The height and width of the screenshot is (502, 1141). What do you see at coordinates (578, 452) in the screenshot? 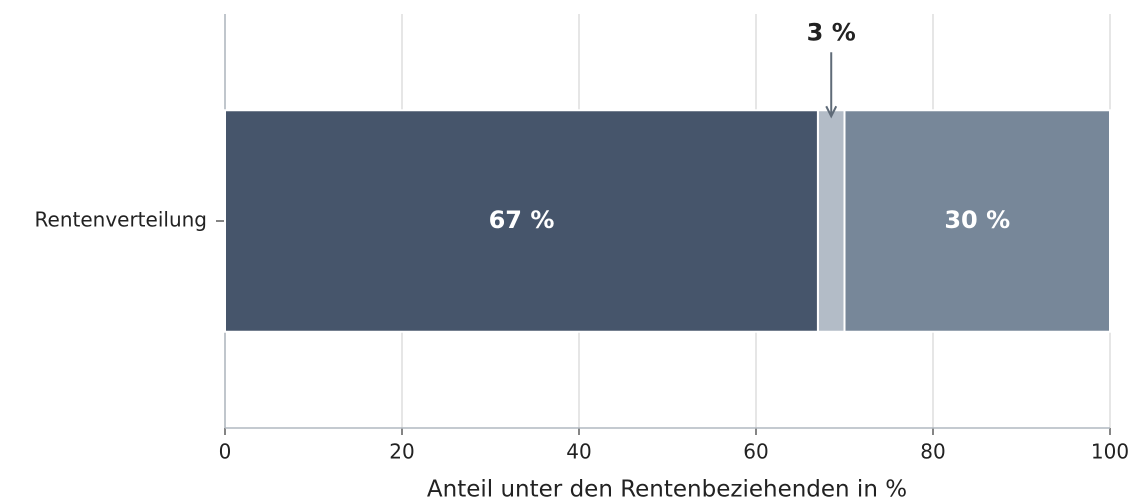
I see `x-tick-label: 40` at bounding box center [578, 452].